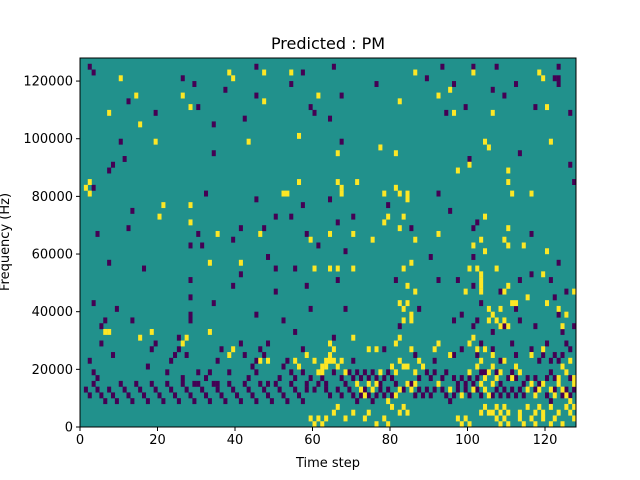 The width and height of the screenshot is (640, 480). I want to click on y-tick-label: 20000, so click(52, 370).